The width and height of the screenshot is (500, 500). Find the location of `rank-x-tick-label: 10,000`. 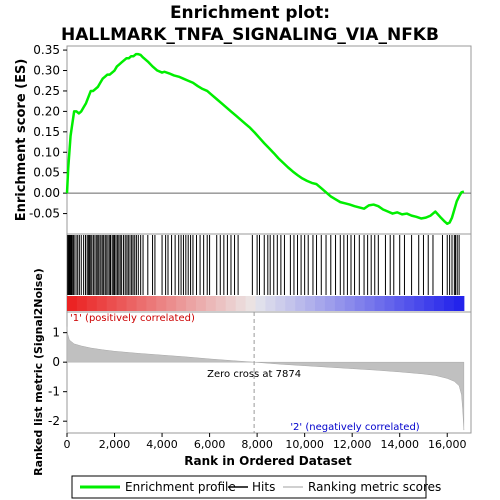

rank-x-tick-label: 10,000 is located at coordinates (304, 444).